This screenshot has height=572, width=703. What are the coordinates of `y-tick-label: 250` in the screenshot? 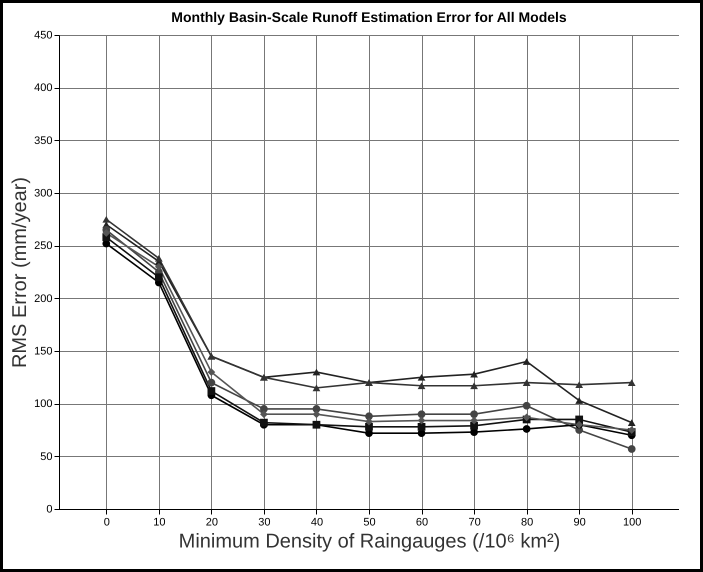 It's located at (43, 246).